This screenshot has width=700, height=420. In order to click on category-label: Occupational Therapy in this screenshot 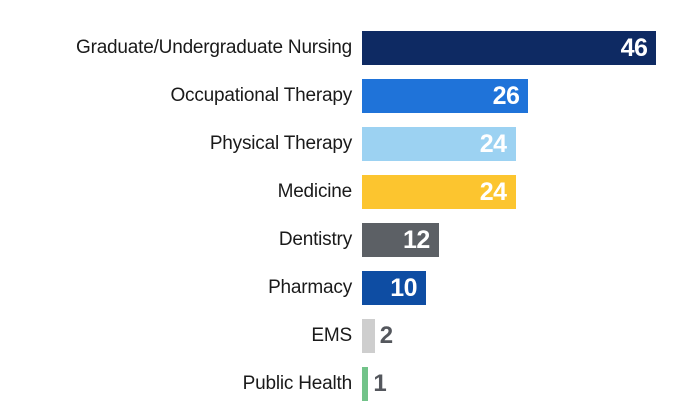, I will do `click(261, 95)`.